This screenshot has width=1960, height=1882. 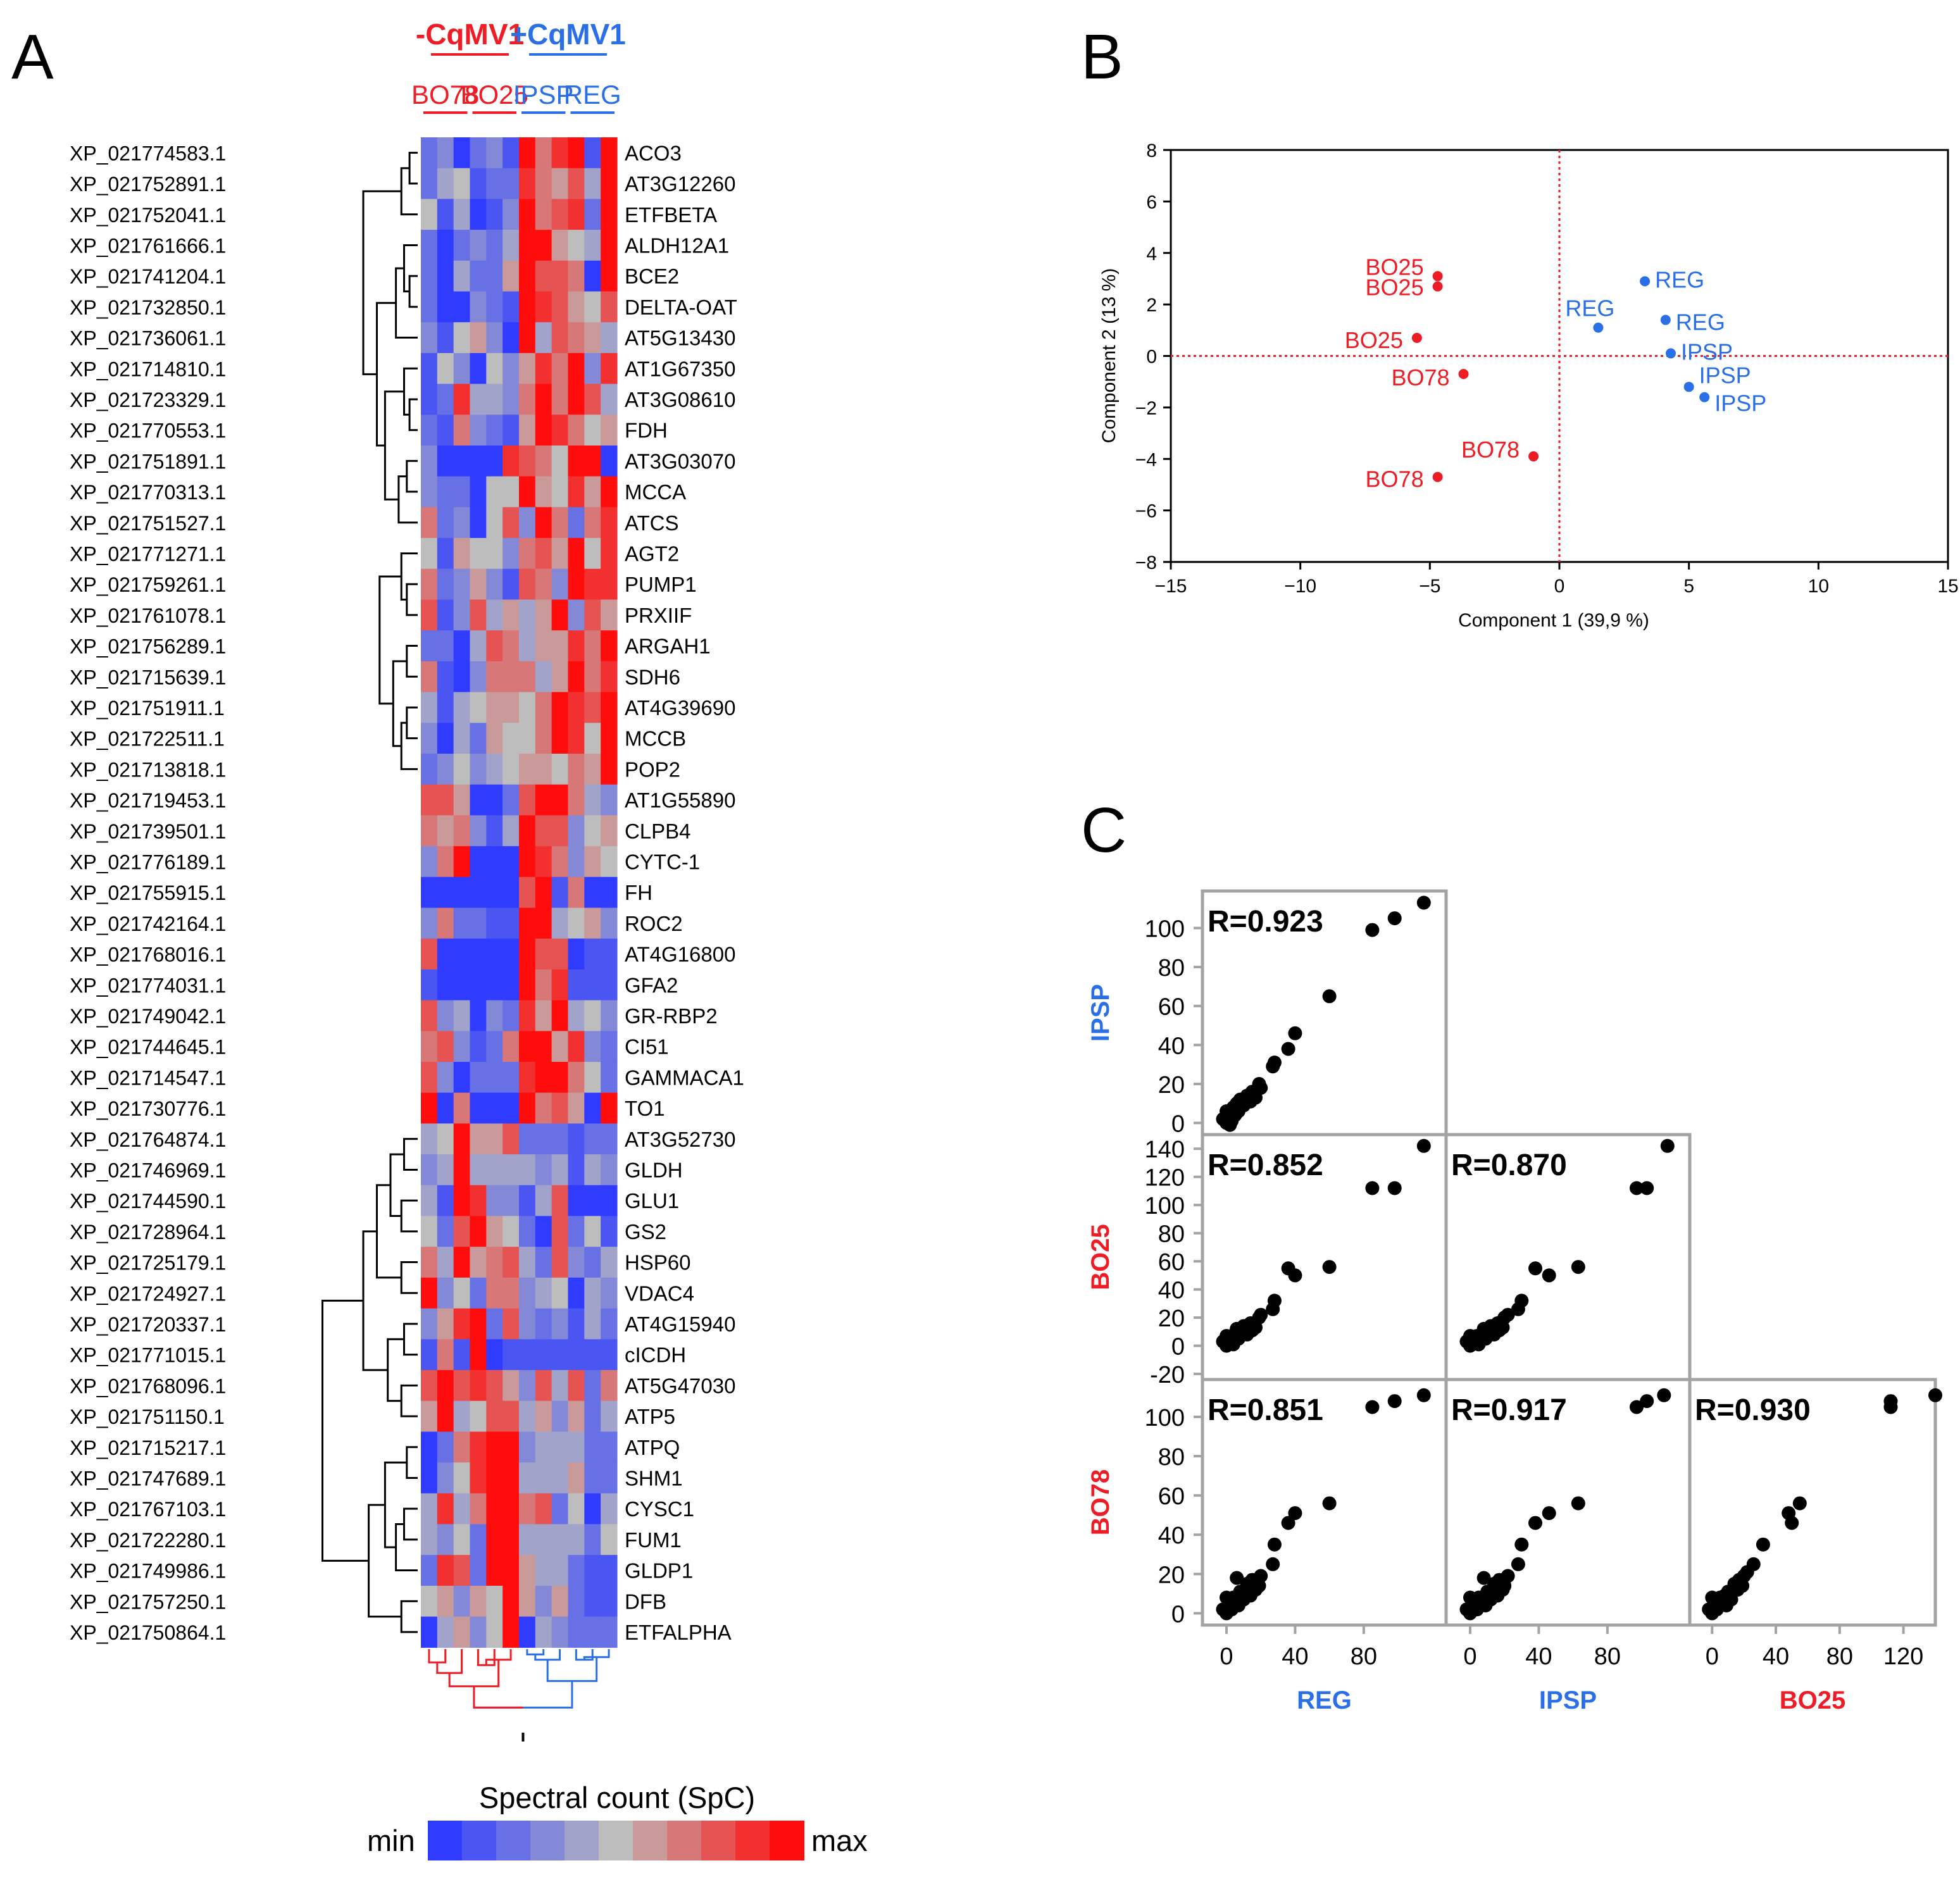 What do you see at coordinates (651, 985) in the screenshot?
I see `heatmap-row-gene: GFA2` at bounding box center [651, 985].